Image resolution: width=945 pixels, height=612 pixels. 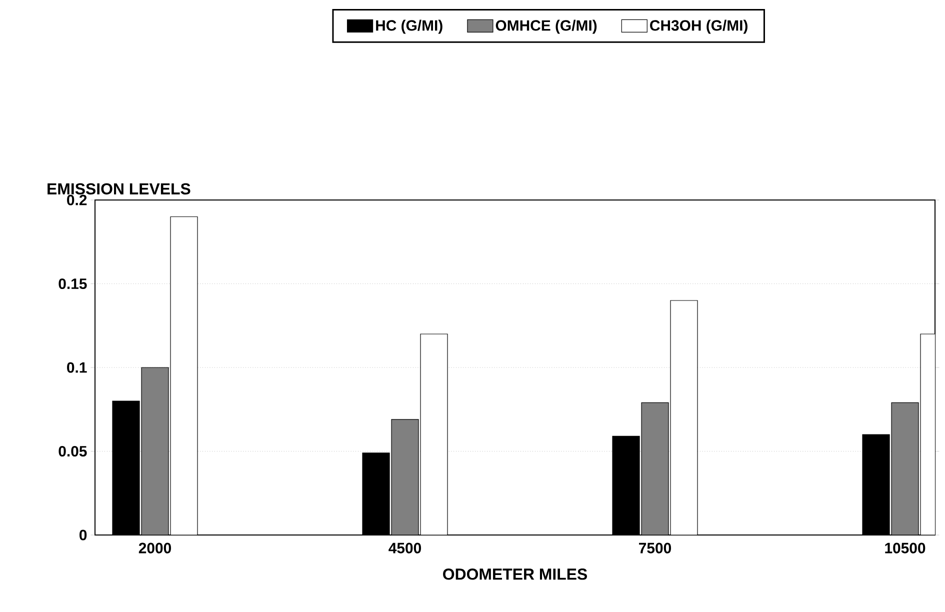 What do you see at coordinates (83, 535) in the screenshot?
I see `y-tick-label: 0` at bounding box center [83, 535].